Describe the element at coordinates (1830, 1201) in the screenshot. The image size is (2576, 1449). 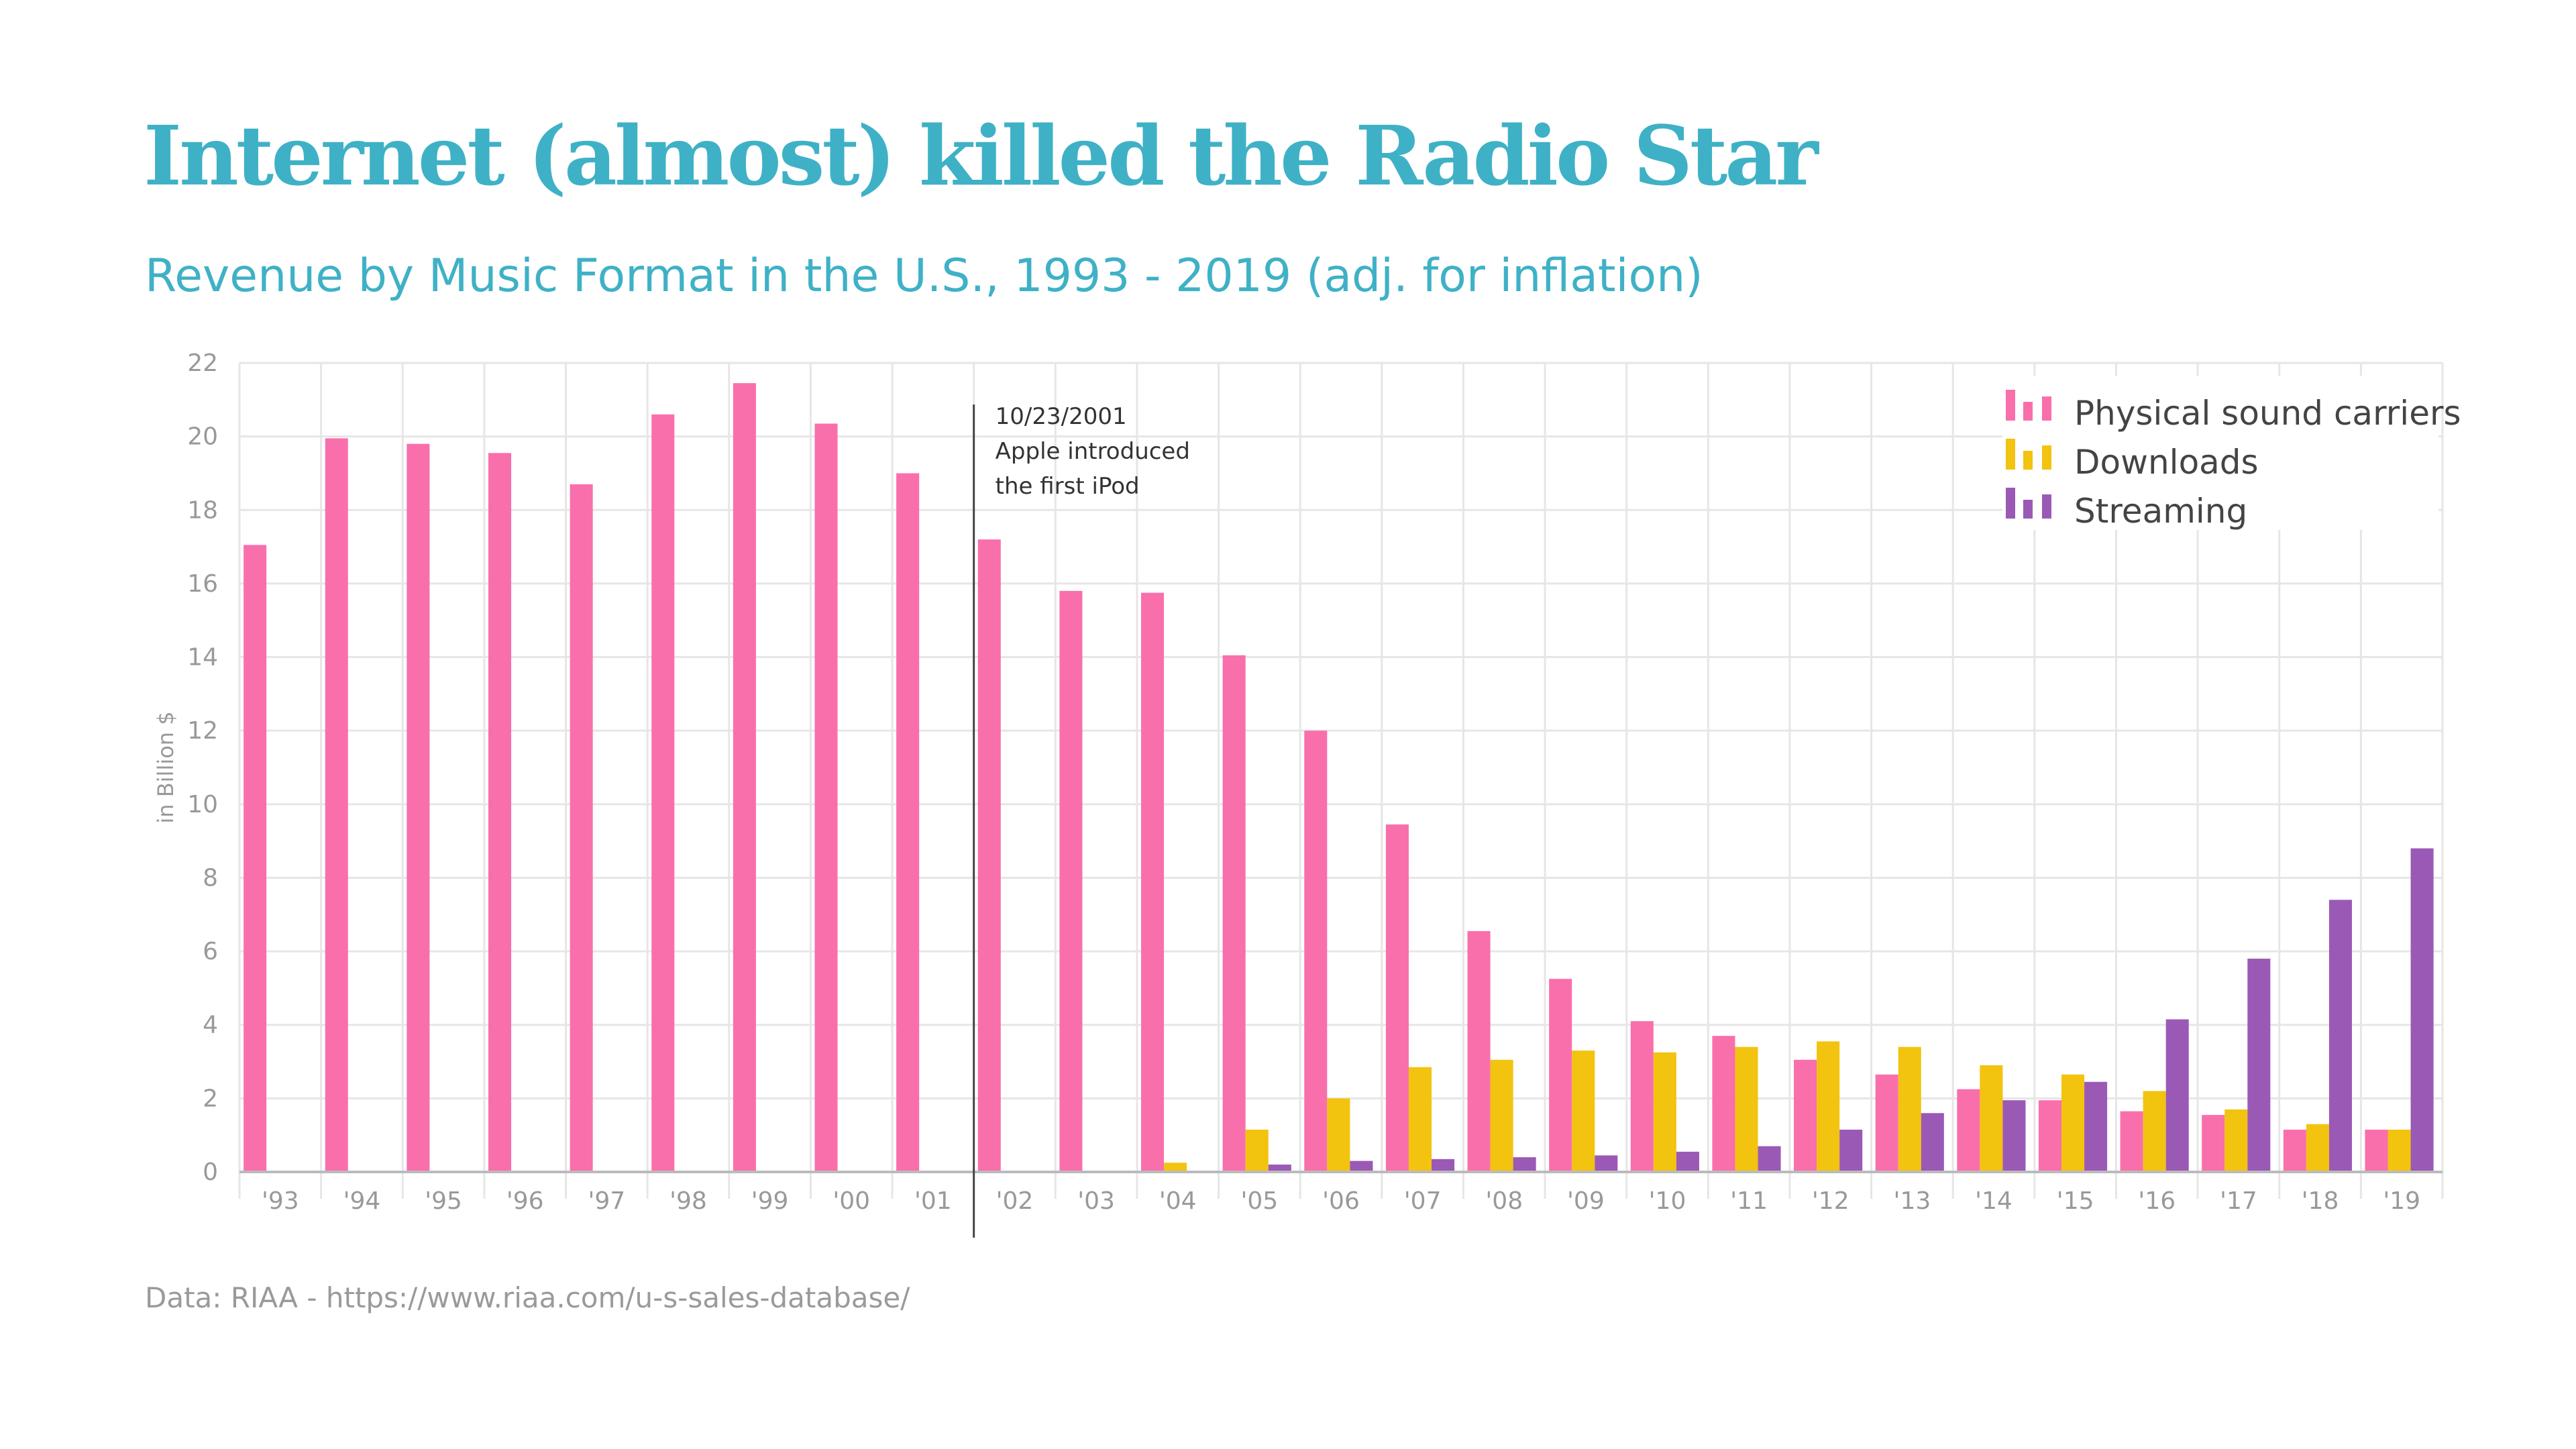
I see `x-tick-label: '12` at that location.